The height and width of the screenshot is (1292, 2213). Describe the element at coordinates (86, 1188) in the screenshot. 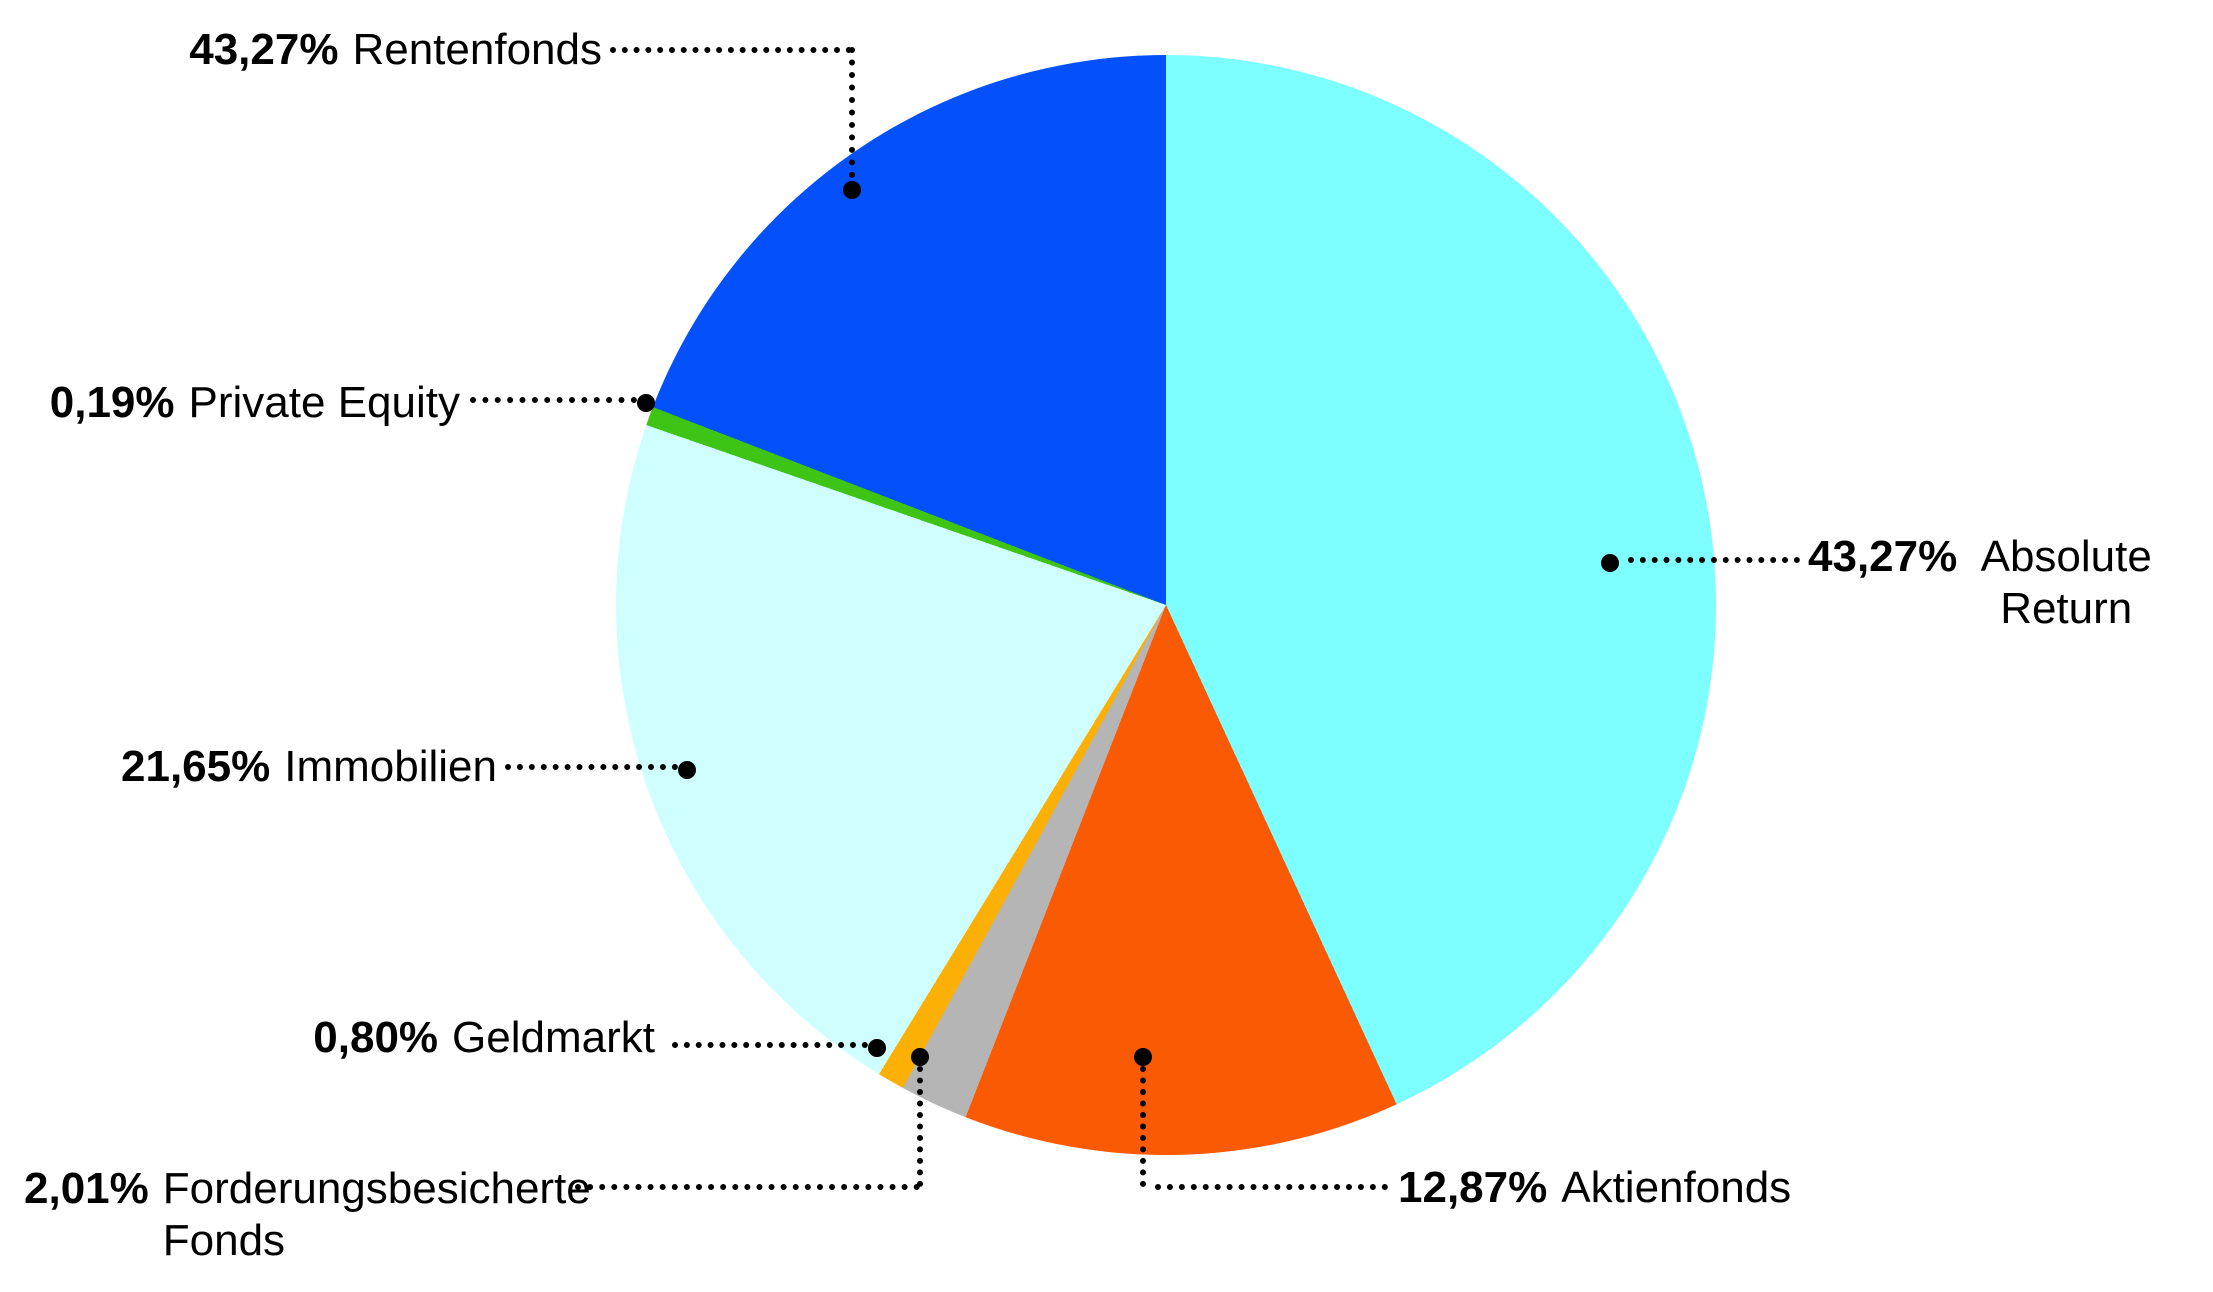

I see `label-forderungsbesicherte-percent: 2,01%` at that location.